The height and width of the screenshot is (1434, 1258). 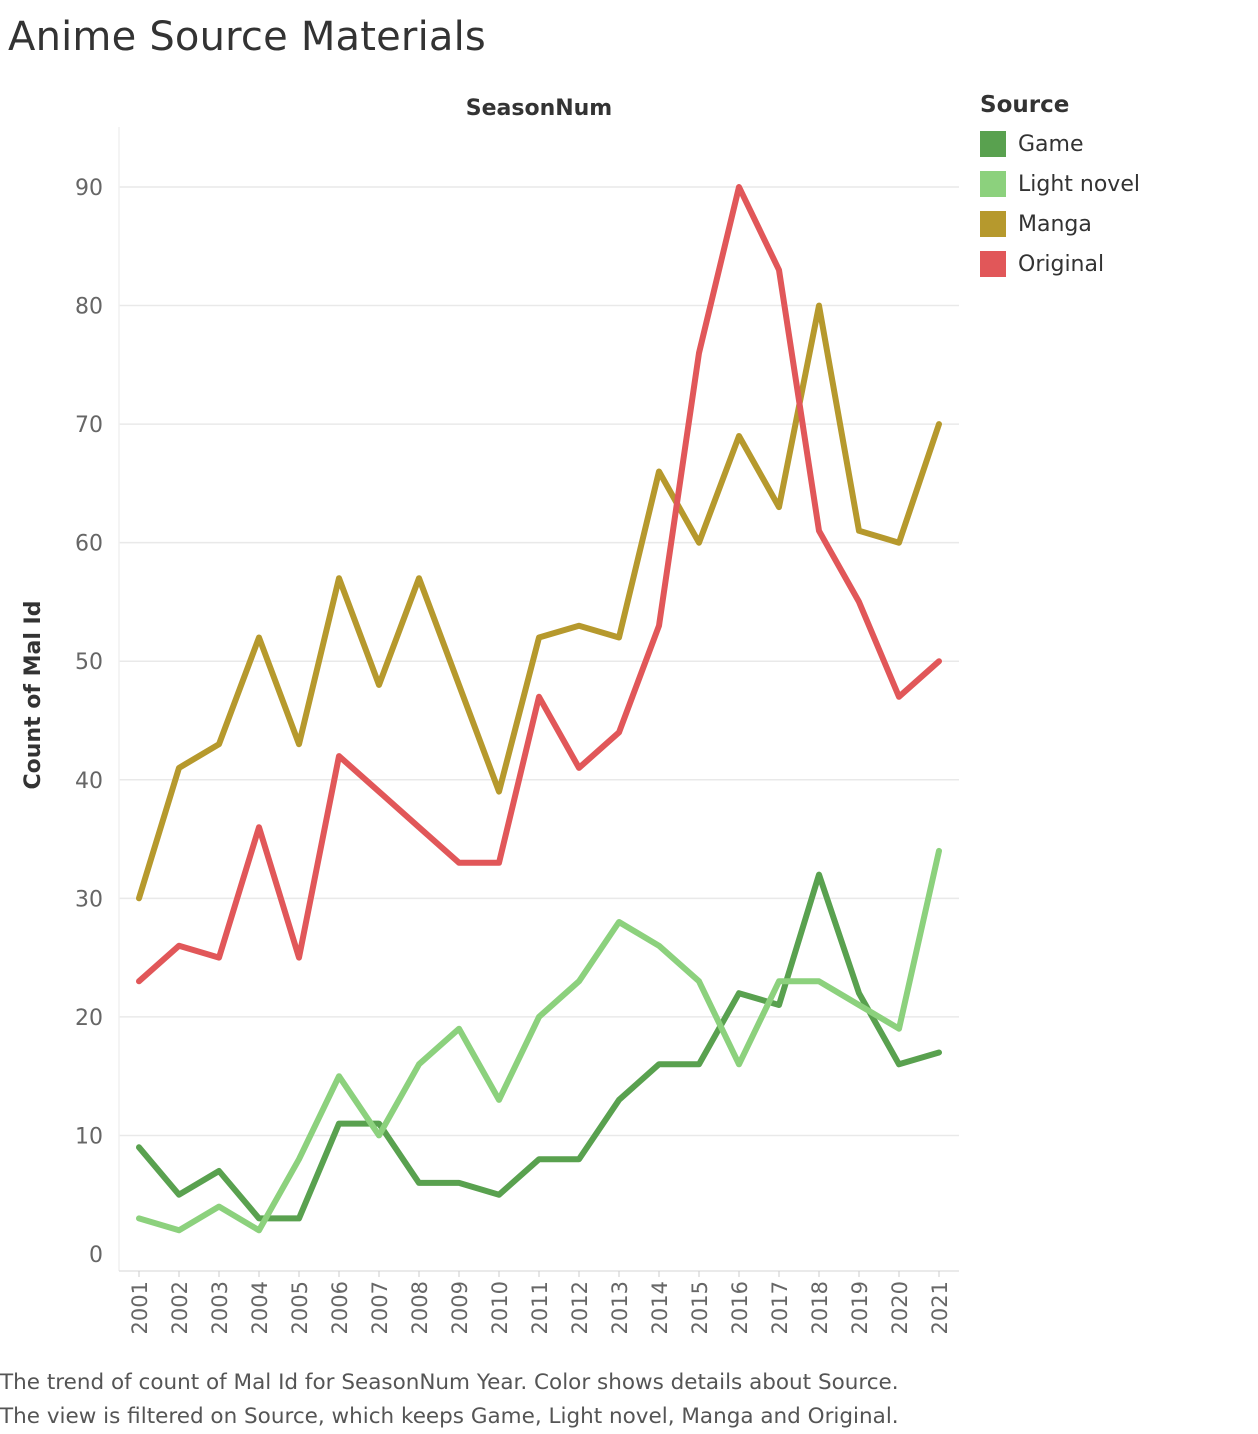 What do you see at coordinates (420, 1307) in the screenshot?
I see `x-tick-label: 2008` at bounding box center [420, 1307].